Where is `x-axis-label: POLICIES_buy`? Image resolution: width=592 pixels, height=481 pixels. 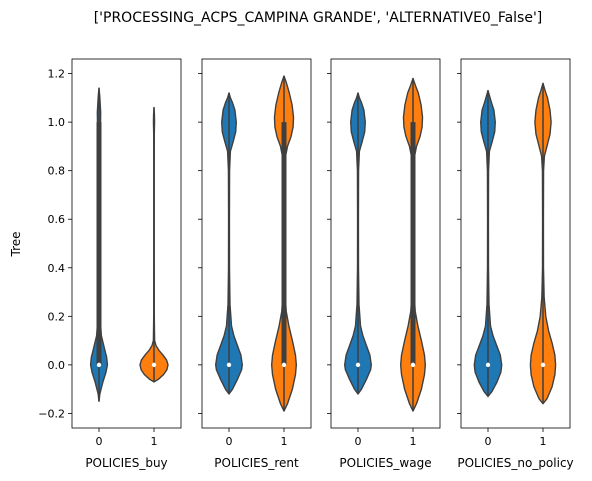
x-axis-label: POLICIES_buy is located at coordinates (126, 463).